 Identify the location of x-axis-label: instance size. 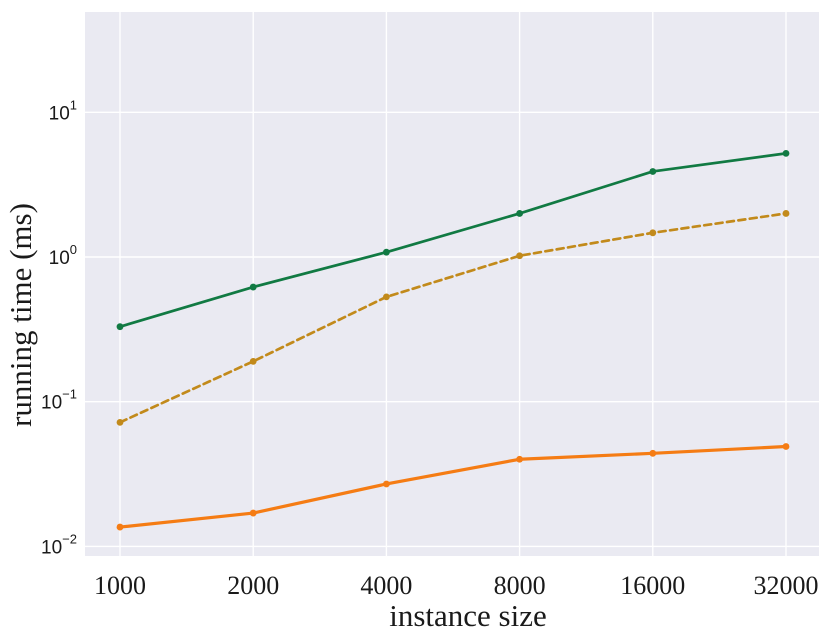
(468, 613).